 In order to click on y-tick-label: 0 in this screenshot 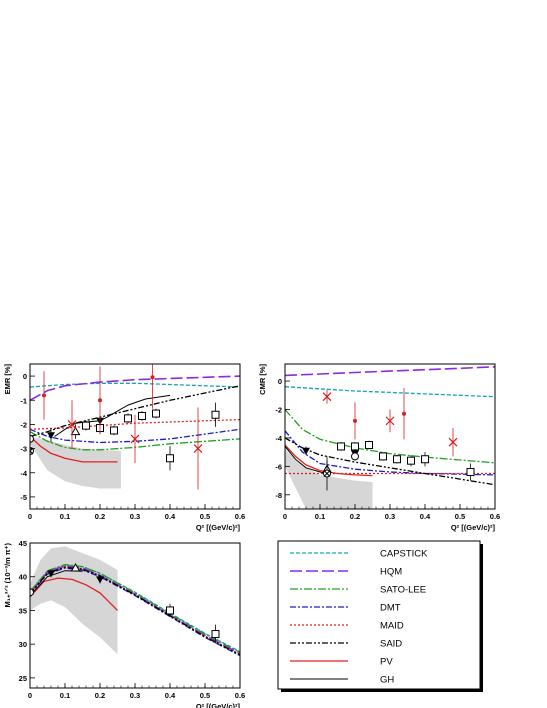, I will do `click(280, 381)`.